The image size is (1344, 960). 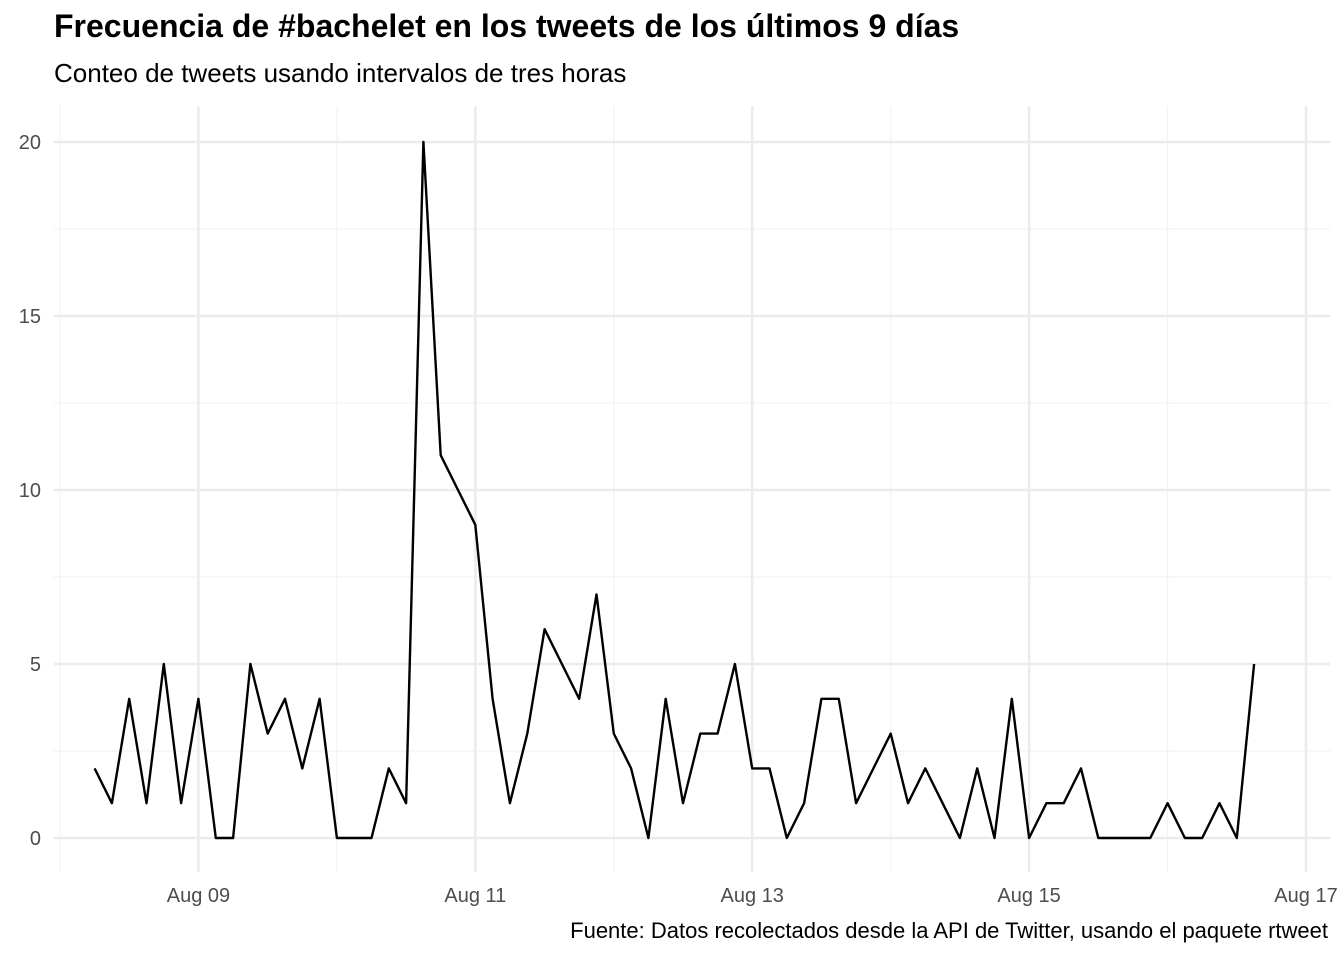 What do you see at coordinates (30, 317) in the screenshot?
I see `y-tick-label: 15` at bounding box center [30, 317].